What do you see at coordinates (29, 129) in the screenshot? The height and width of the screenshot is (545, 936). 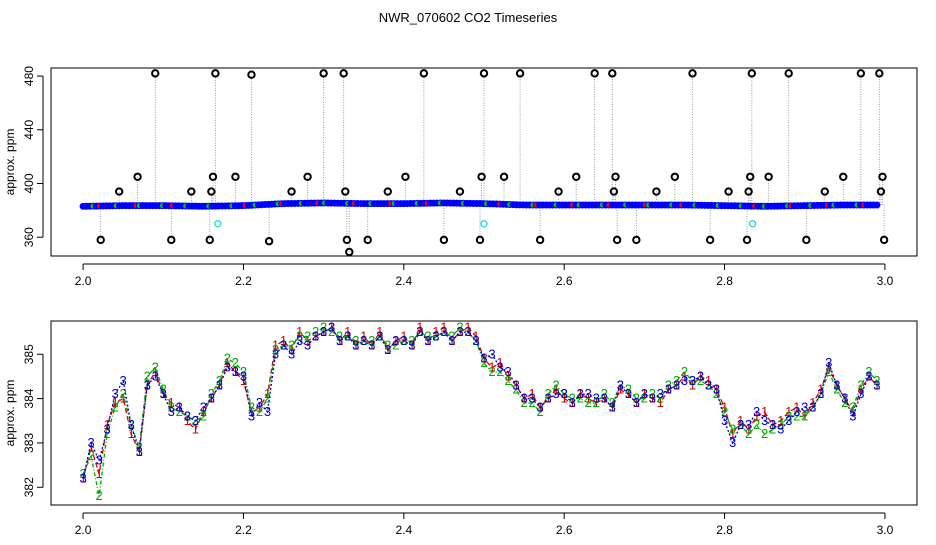 I see `y-tick-label: 440` at bounding box center [29, 129].